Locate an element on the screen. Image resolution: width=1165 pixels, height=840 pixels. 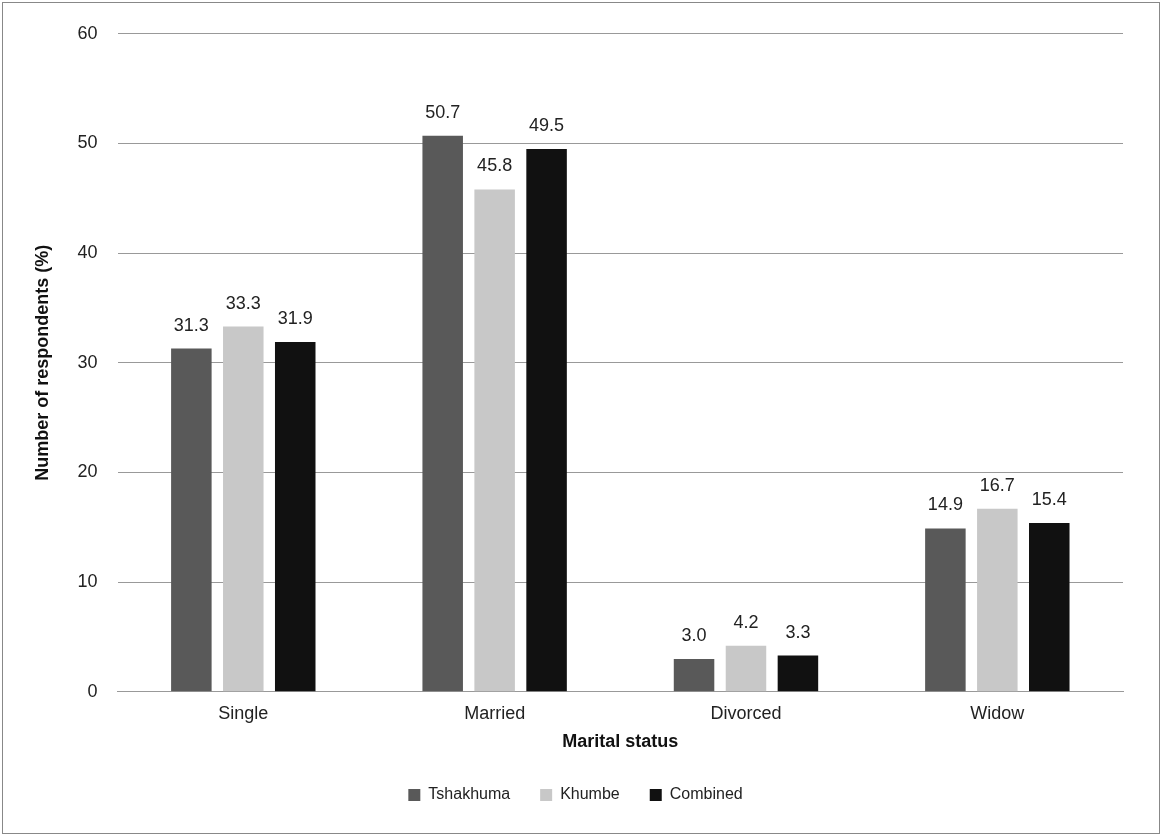
data-label: 33.3 is located at coordinates (243, 302).